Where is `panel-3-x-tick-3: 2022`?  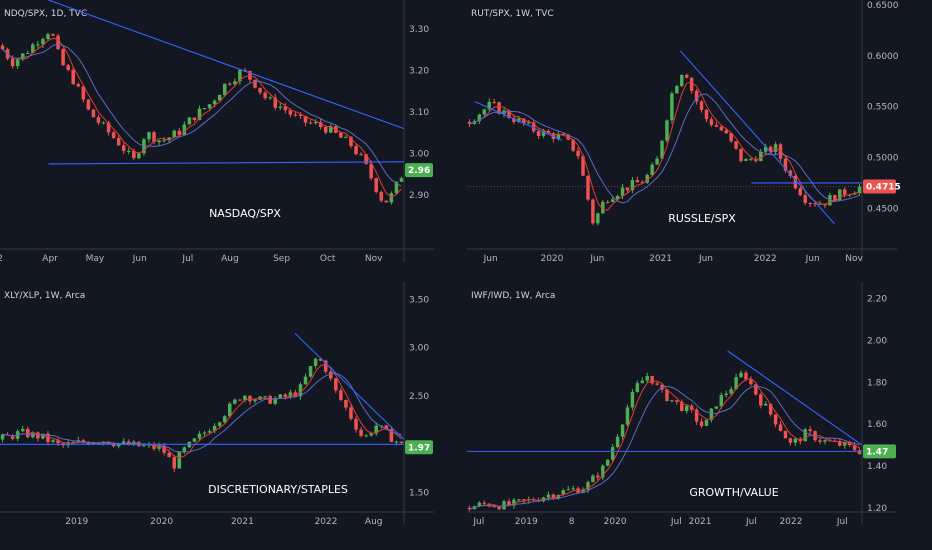
panel-3-x-tick-3: 2022 is located at coordinates (326, 522).